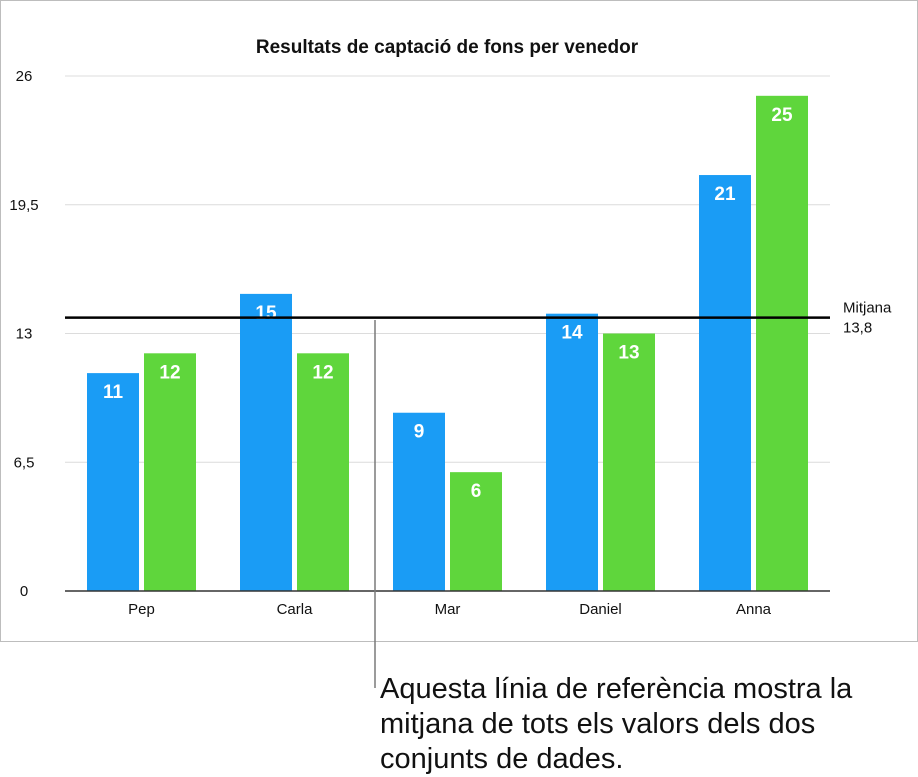 The width and height of the screenshot is (918, 777). I want to click on y-axis-tick-labels: 0 6,5 13 19,5 26, so click(23, 334).